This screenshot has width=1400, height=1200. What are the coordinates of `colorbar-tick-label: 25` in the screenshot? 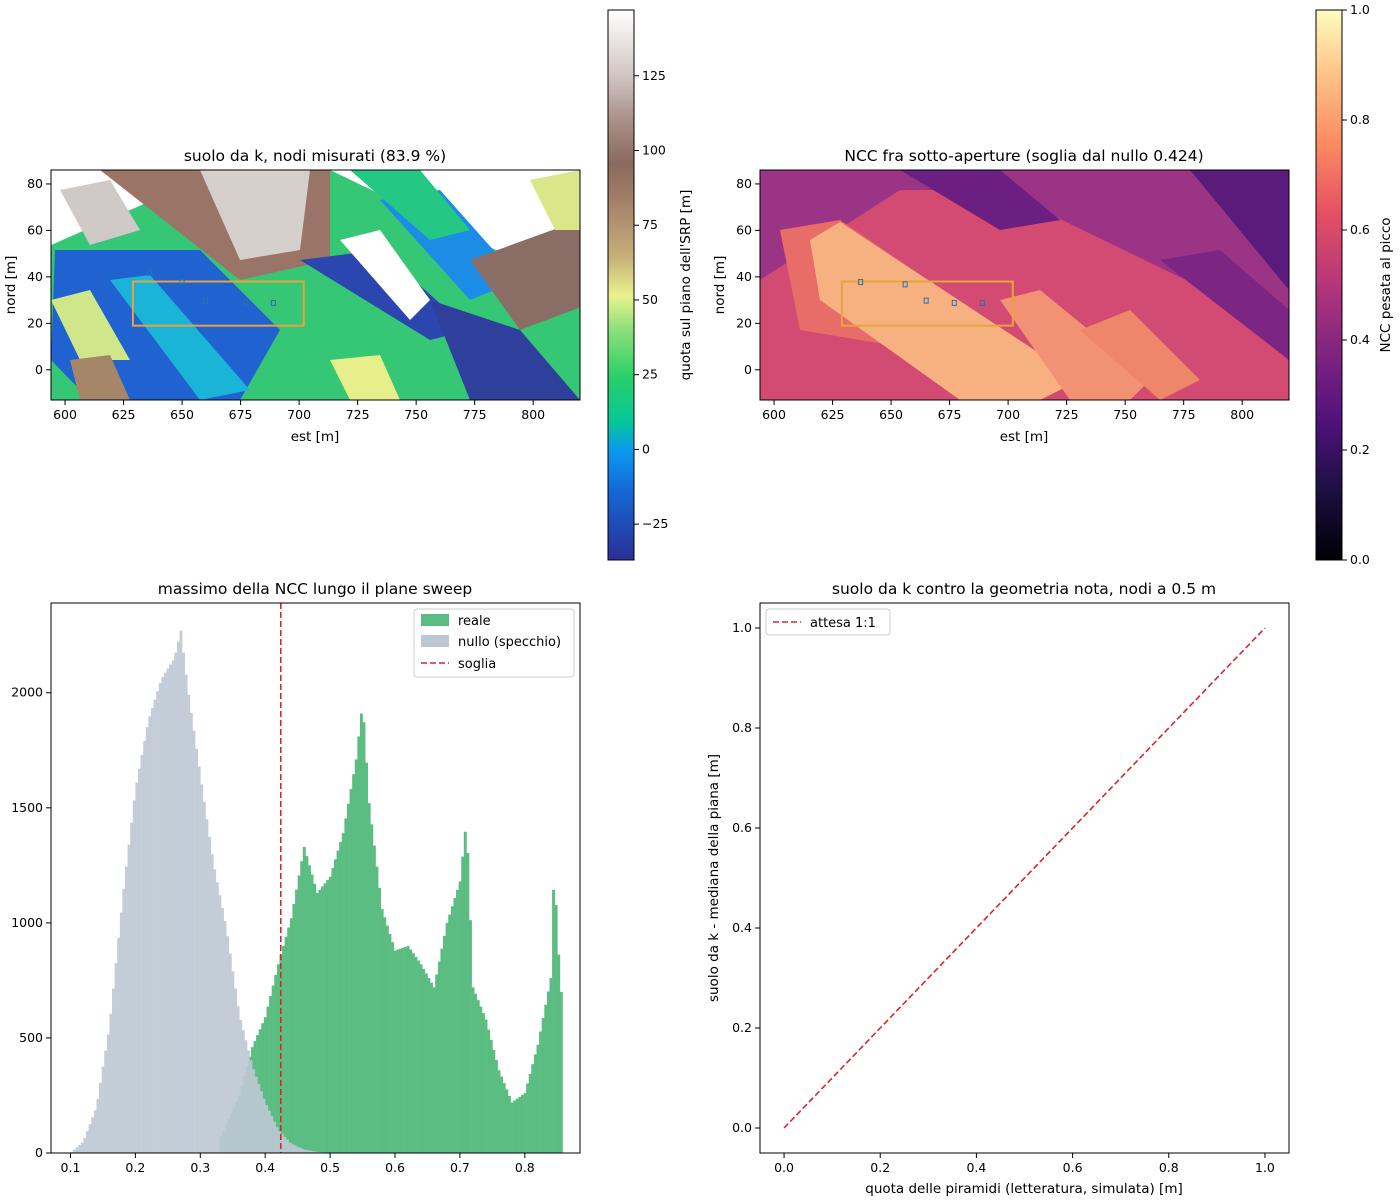 It's located at (650, 374).